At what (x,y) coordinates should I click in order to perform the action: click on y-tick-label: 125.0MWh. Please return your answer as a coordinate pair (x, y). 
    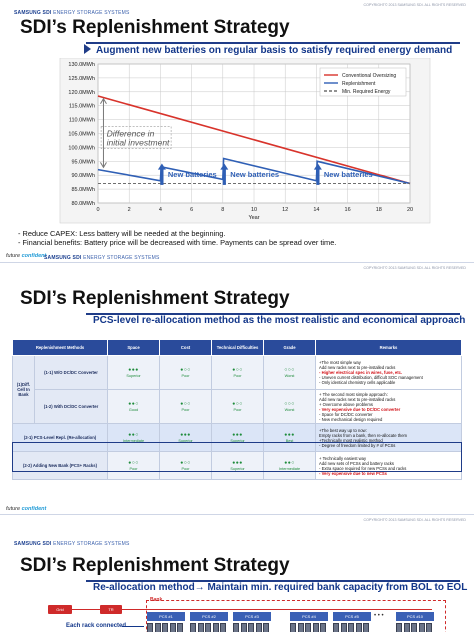
    Looking at the image, I should click on (81, 79).